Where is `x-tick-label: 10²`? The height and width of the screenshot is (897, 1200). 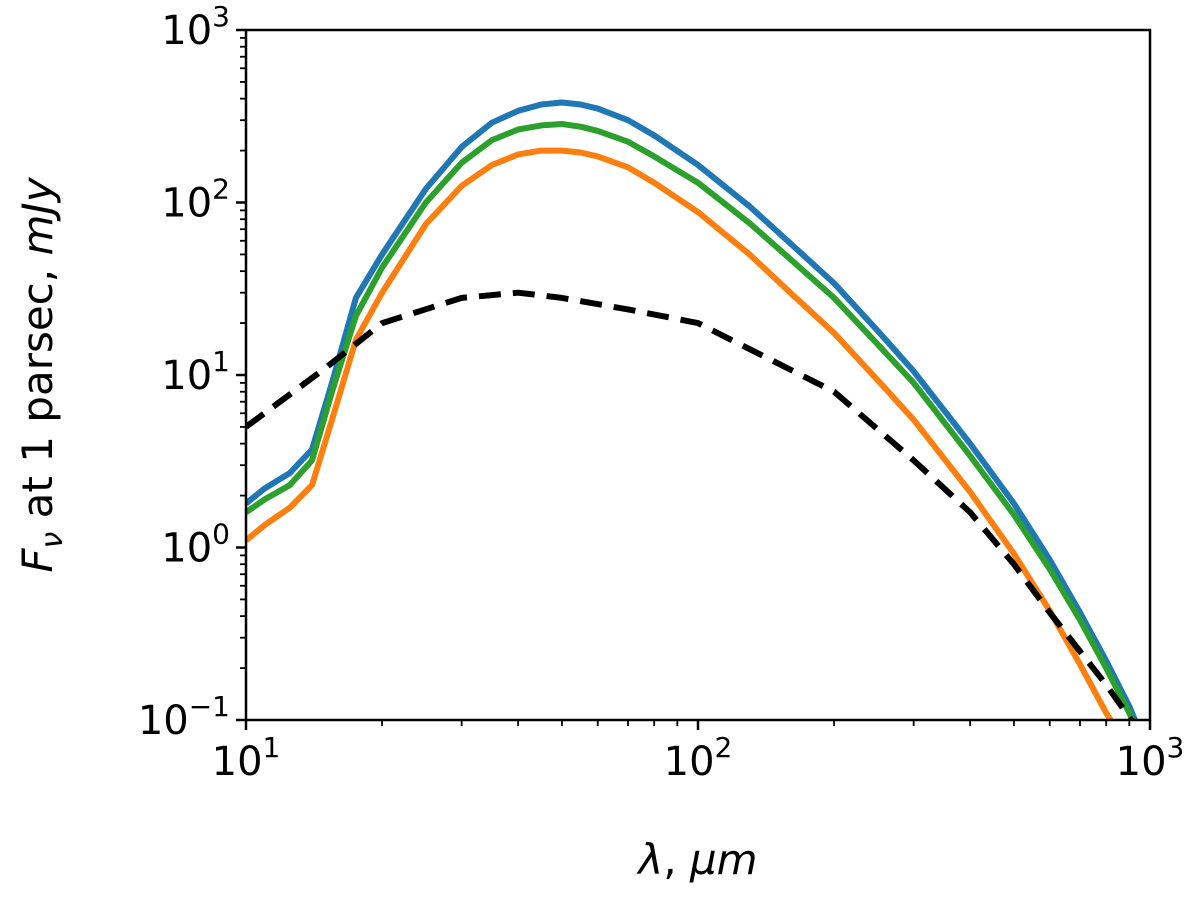
x-tick-label: 10² is located at coordinates (698, 758).